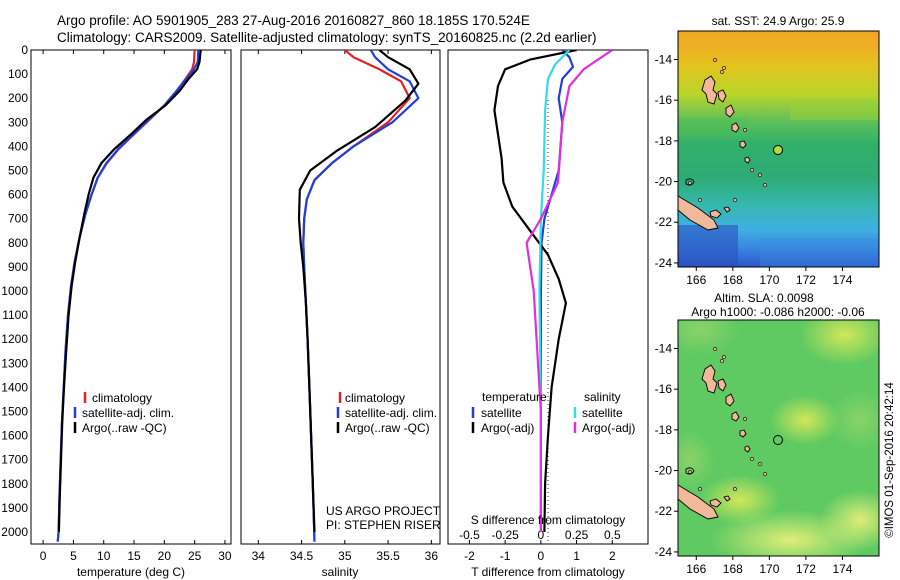  What do you see at coordinates (340, 572) in the screenshot?
I see `salinity-x-label: salinity` at bounding box center [340, 572].